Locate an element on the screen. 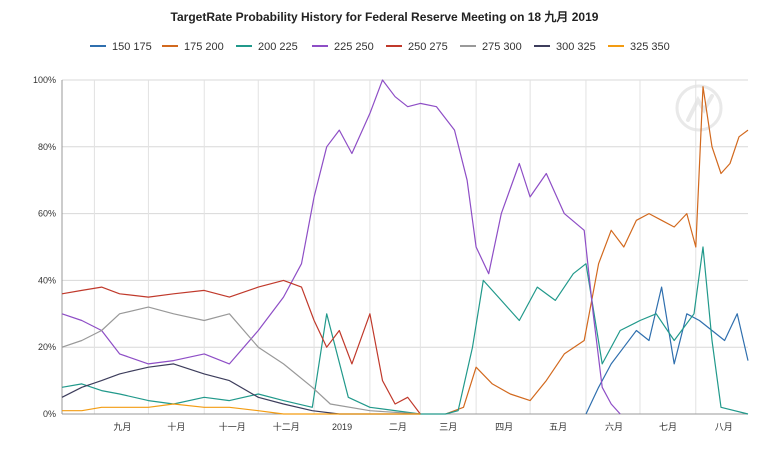 The width and height of the screenshot is (769, 452). legend-item: 200 225 is located at coordinates (267, 47).